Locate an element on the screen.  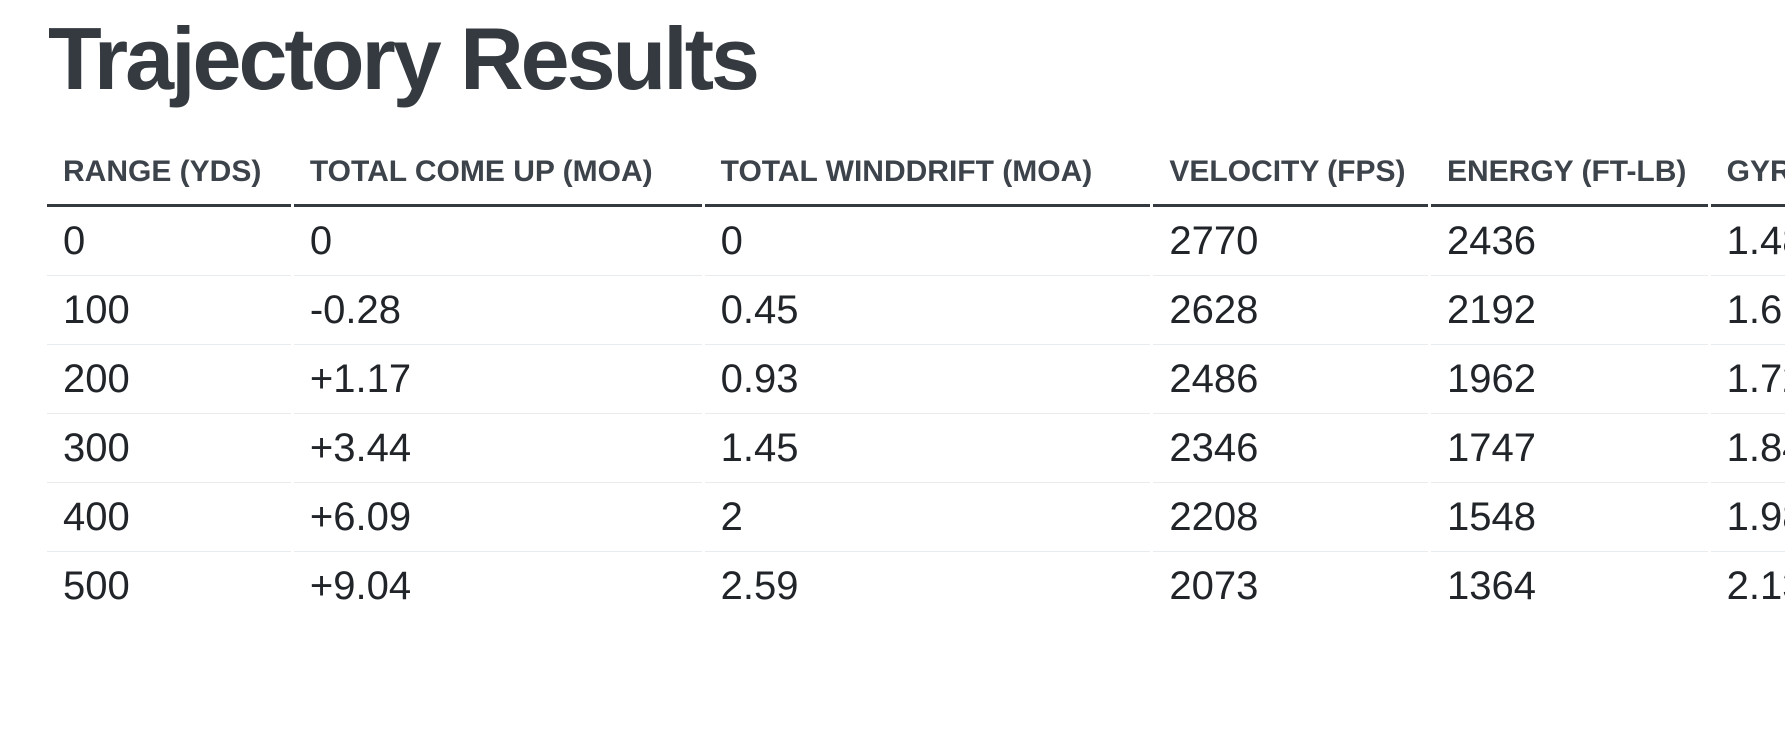
table-cell-winddrift: 0.45 is located at coordinates (927, 310).